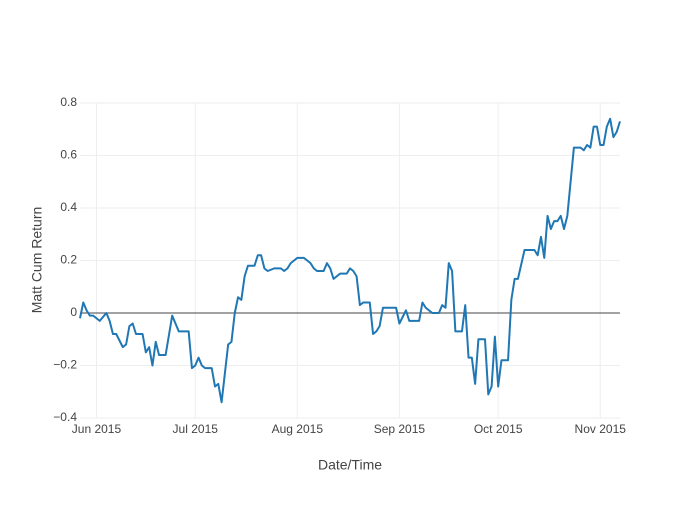 Image resolution: width=700 pixels, height=505 pixels. I want to click on x-tick-label: Jun 2015, so click(97, 429).